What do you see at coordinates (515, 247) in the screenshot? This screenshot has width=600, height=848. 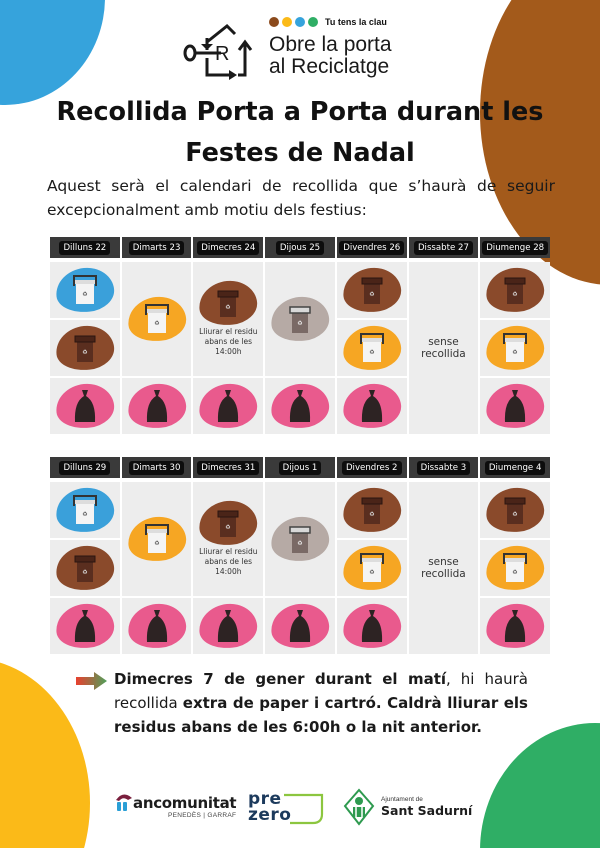 I see `day-header: Diumenge 28` at bounding box center [515, 247].